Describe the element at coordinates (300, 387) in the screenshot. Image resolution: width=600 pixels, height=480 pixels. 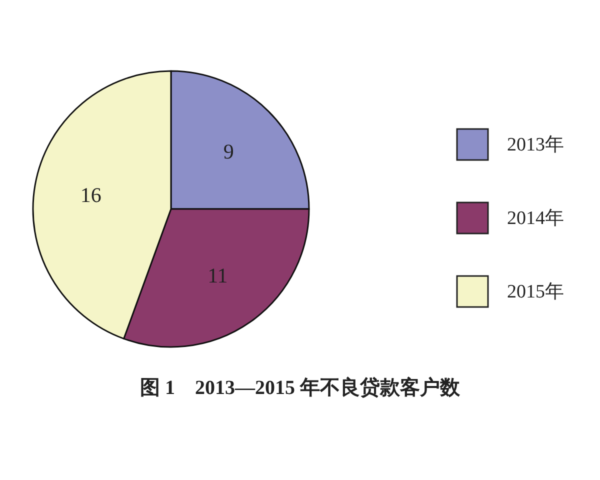
I see `text: 图 1 2013—2015 年不良贷款客户数` at that location.